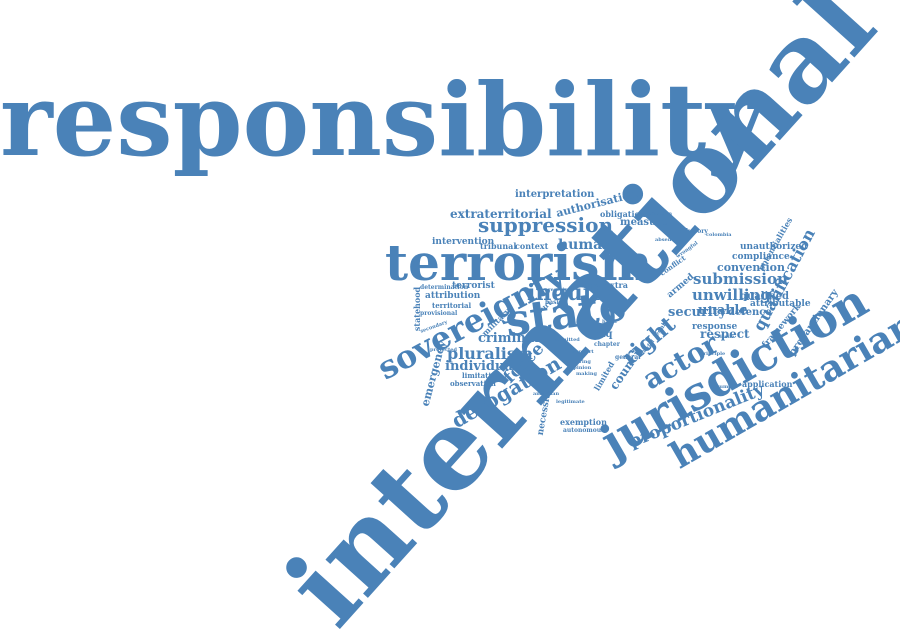  Describe the element at coordinates (694, 231) in the screenshot. I see `word: advisory` at that location.